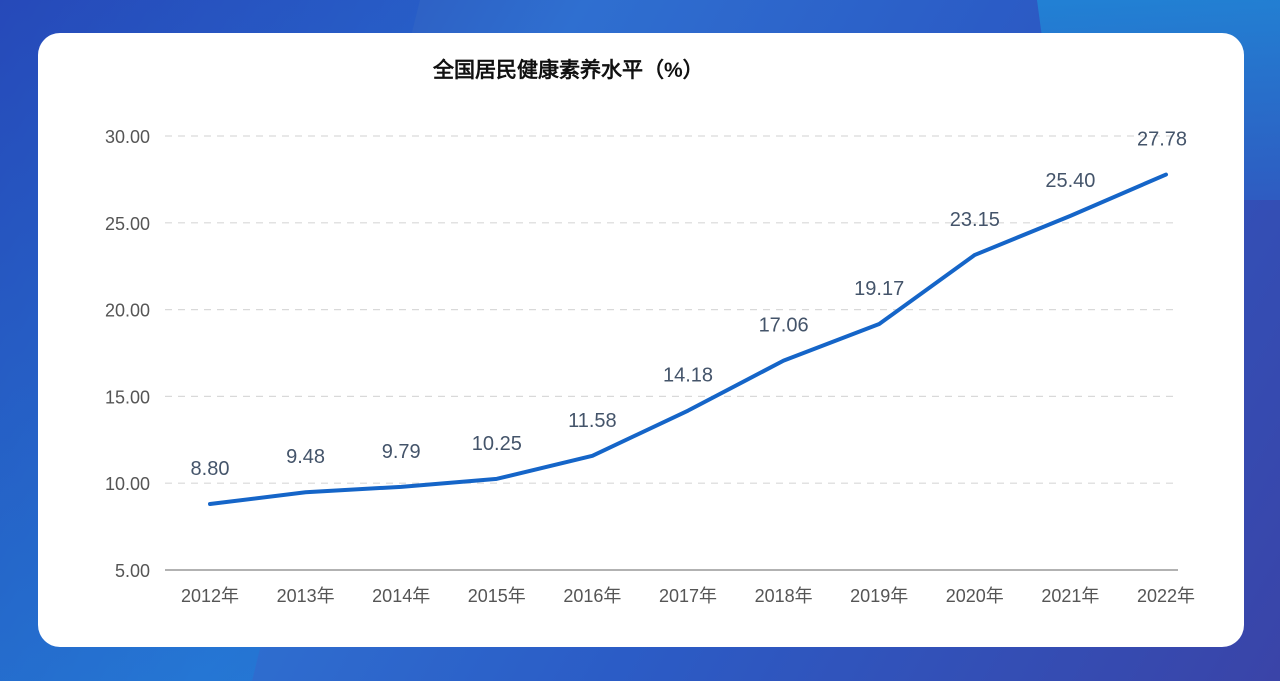 Image resolution: width=1280 pixels, height=681 pixels. Describe the element at coordinates (592, 596) in the screenshot. I see `x-tick-label: 2016年` at that location.